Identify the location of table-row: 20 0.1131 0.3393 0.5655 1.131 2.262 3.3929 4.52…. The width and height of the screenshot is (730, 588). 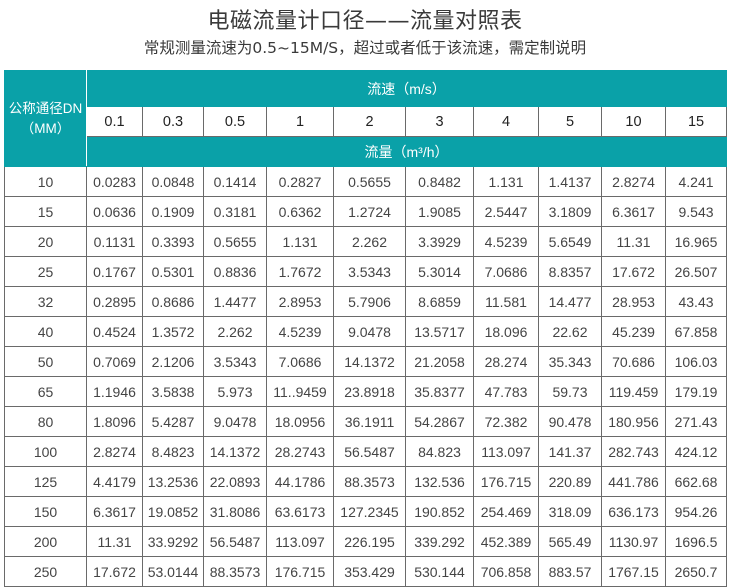
(366, 241).